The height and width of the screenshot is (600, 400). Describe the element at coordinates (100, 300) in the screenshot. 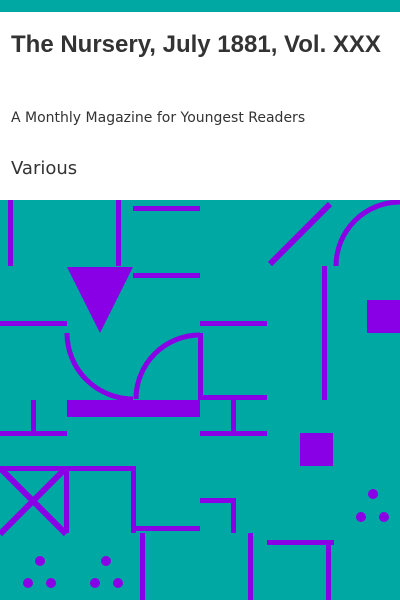

I see `art-triangle` at that location.